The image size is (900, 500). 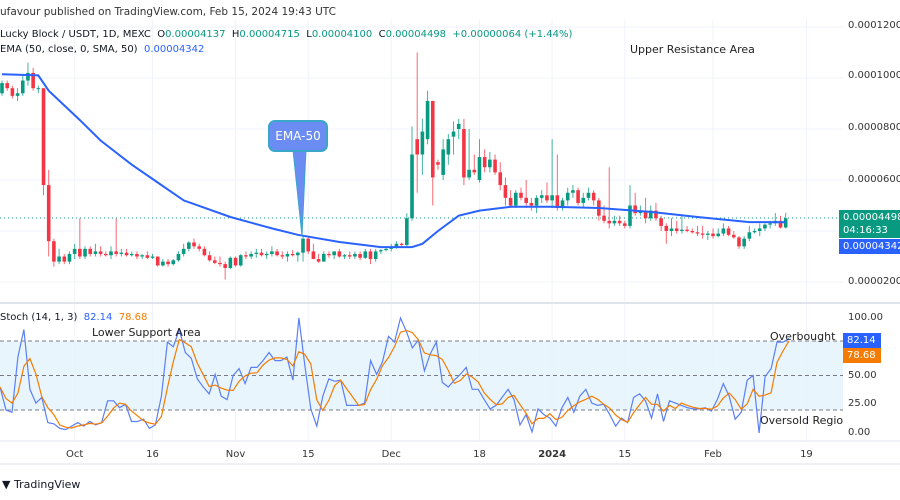 I want to click on ema-legend: EMA (50, close, 0, SMA, 50) 0.00004342, so click(x=102, y=49).